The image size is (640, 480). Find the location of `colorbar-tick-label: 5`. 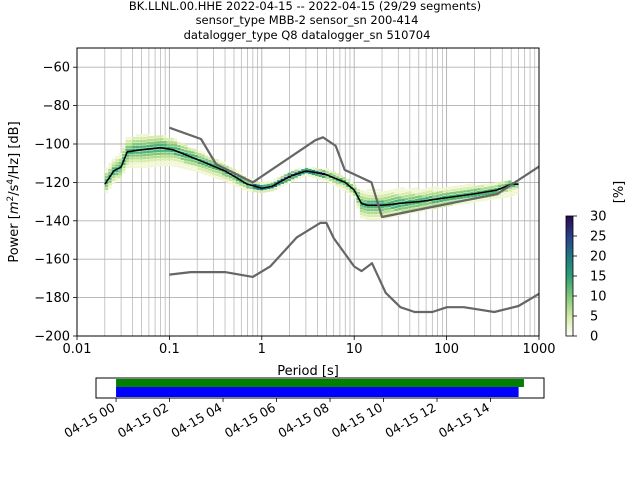

colorbar-tick-label: 5 is located at coordinates (594, 317).